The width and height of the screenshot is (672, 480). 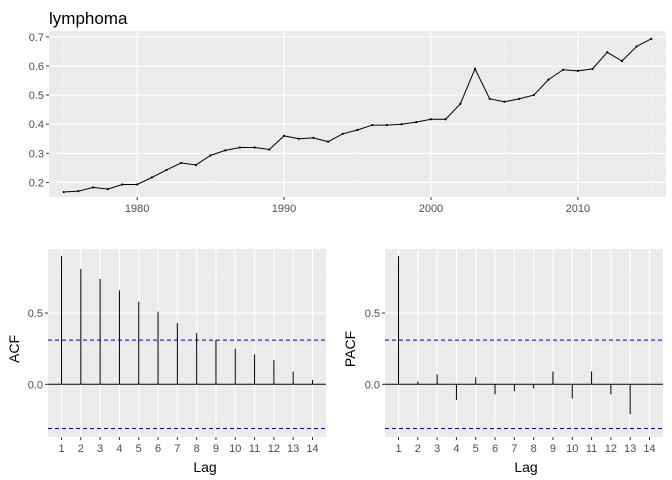 I want to click on pacf-x-axis-title: Lag, so click(x=525, y=467).